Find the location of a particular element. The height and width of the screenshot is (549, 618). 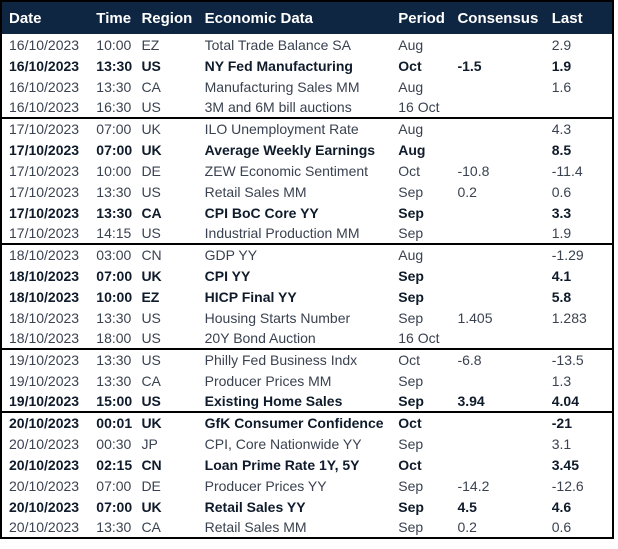

cell-consensus: 3.94 is located at coordinates (471, 401).